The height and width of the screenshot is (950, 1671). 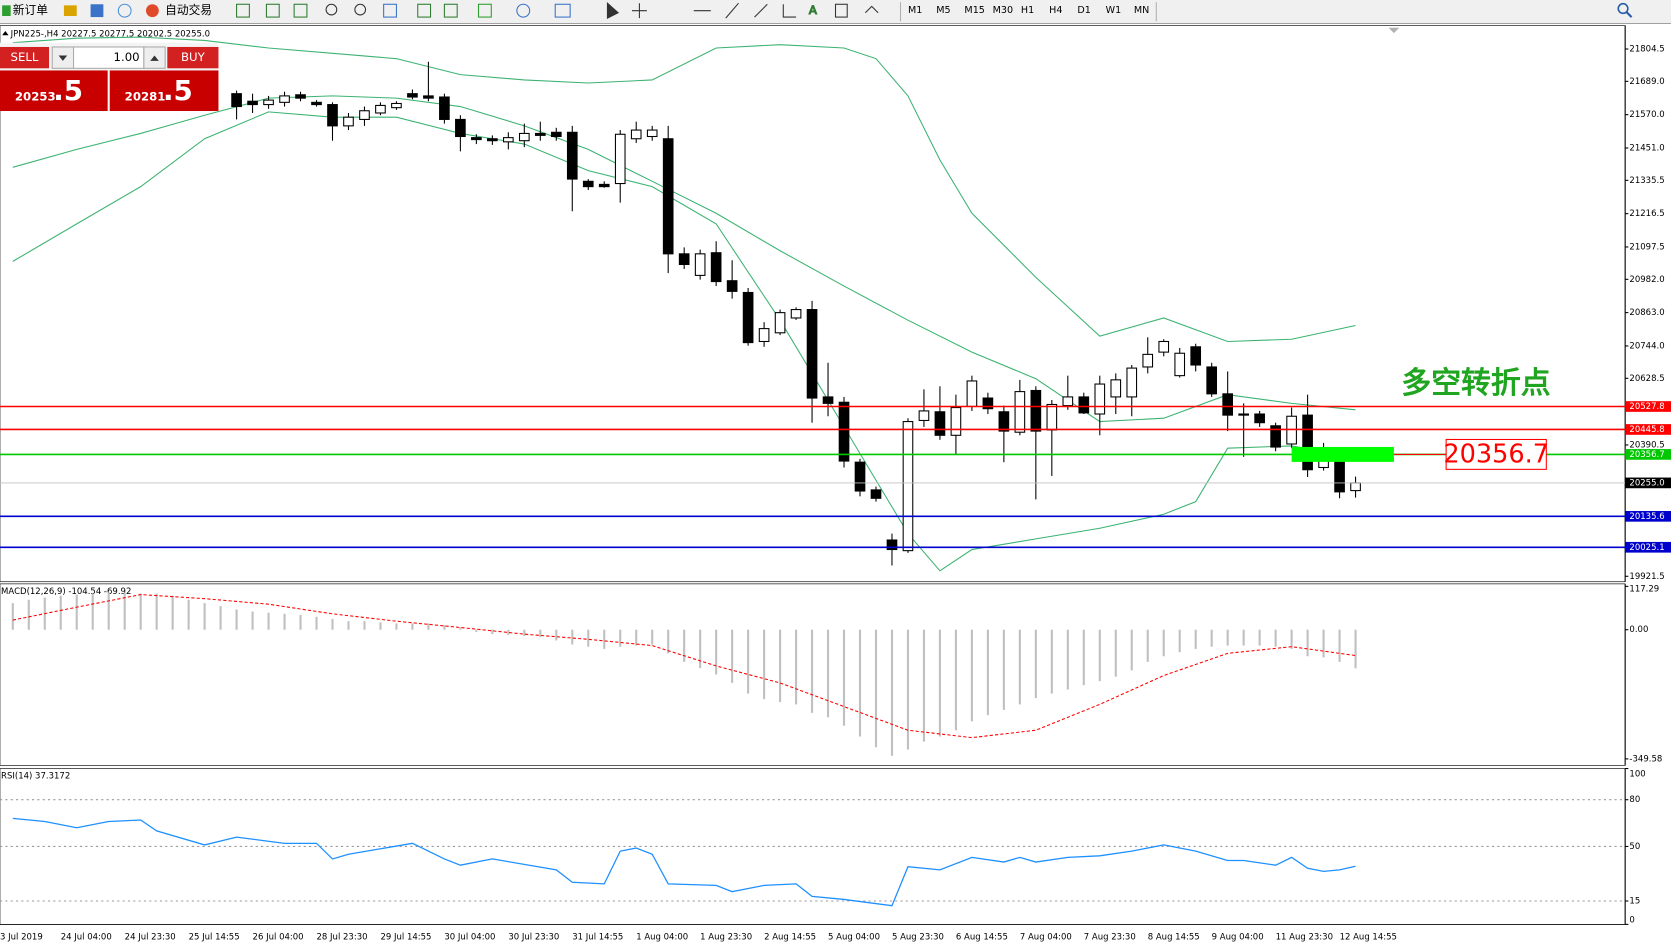 What do you see at coordinates (533, 938) in the screenshot?
I see `time-label: 30 Jul 23:30` at bounding box center [533, 938].